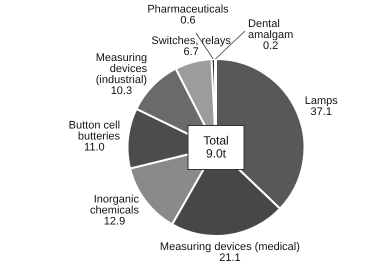 This screenshot has height=265, width=374. Describe the element at coordinates (115, 221) in the screenshot. I see `data-label: 12.9` at that location.